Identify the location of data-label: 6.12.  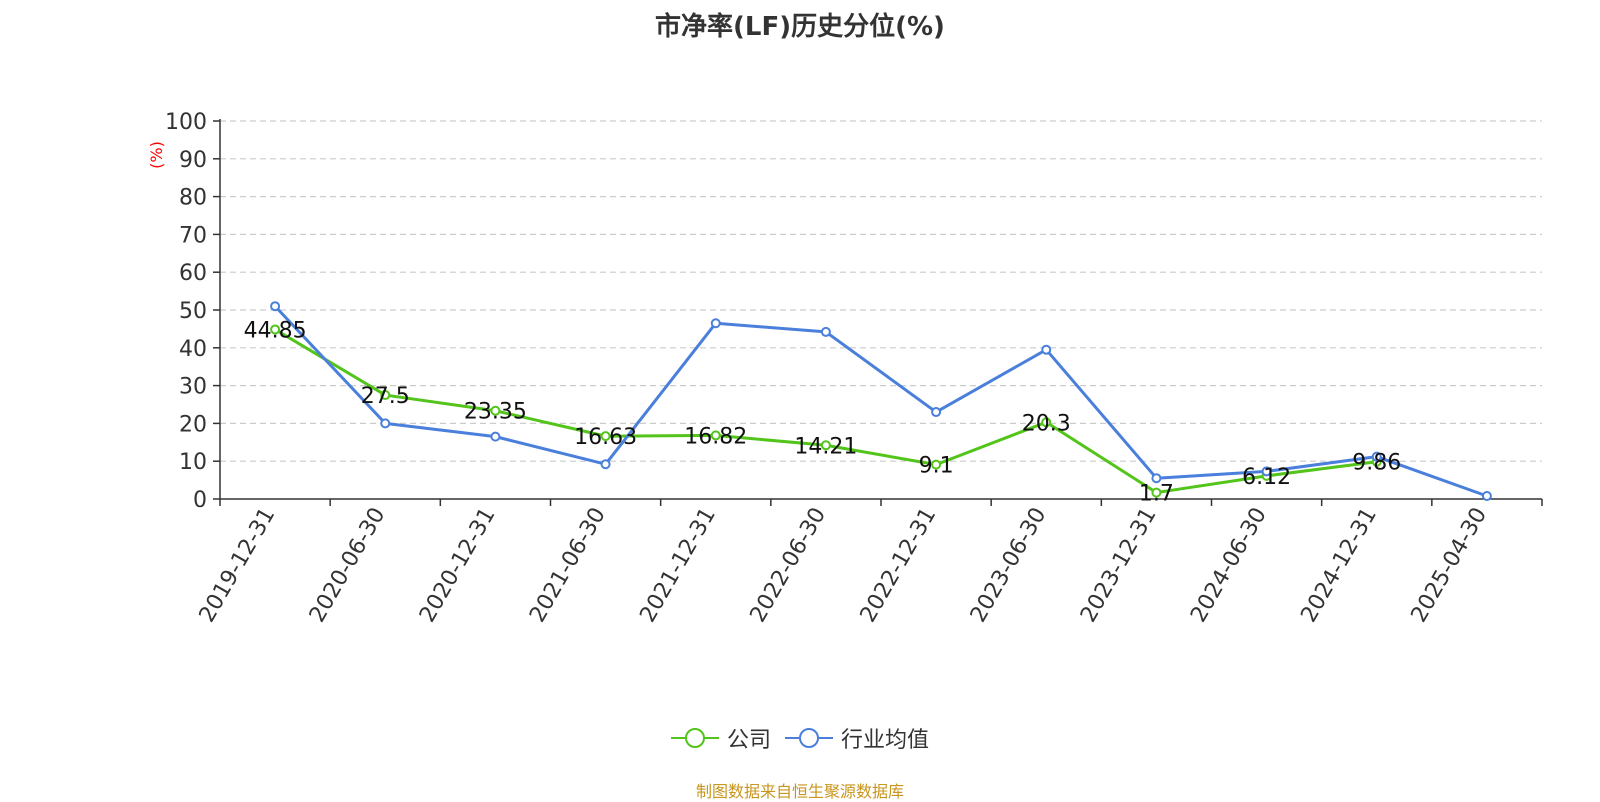
(1266, 477).